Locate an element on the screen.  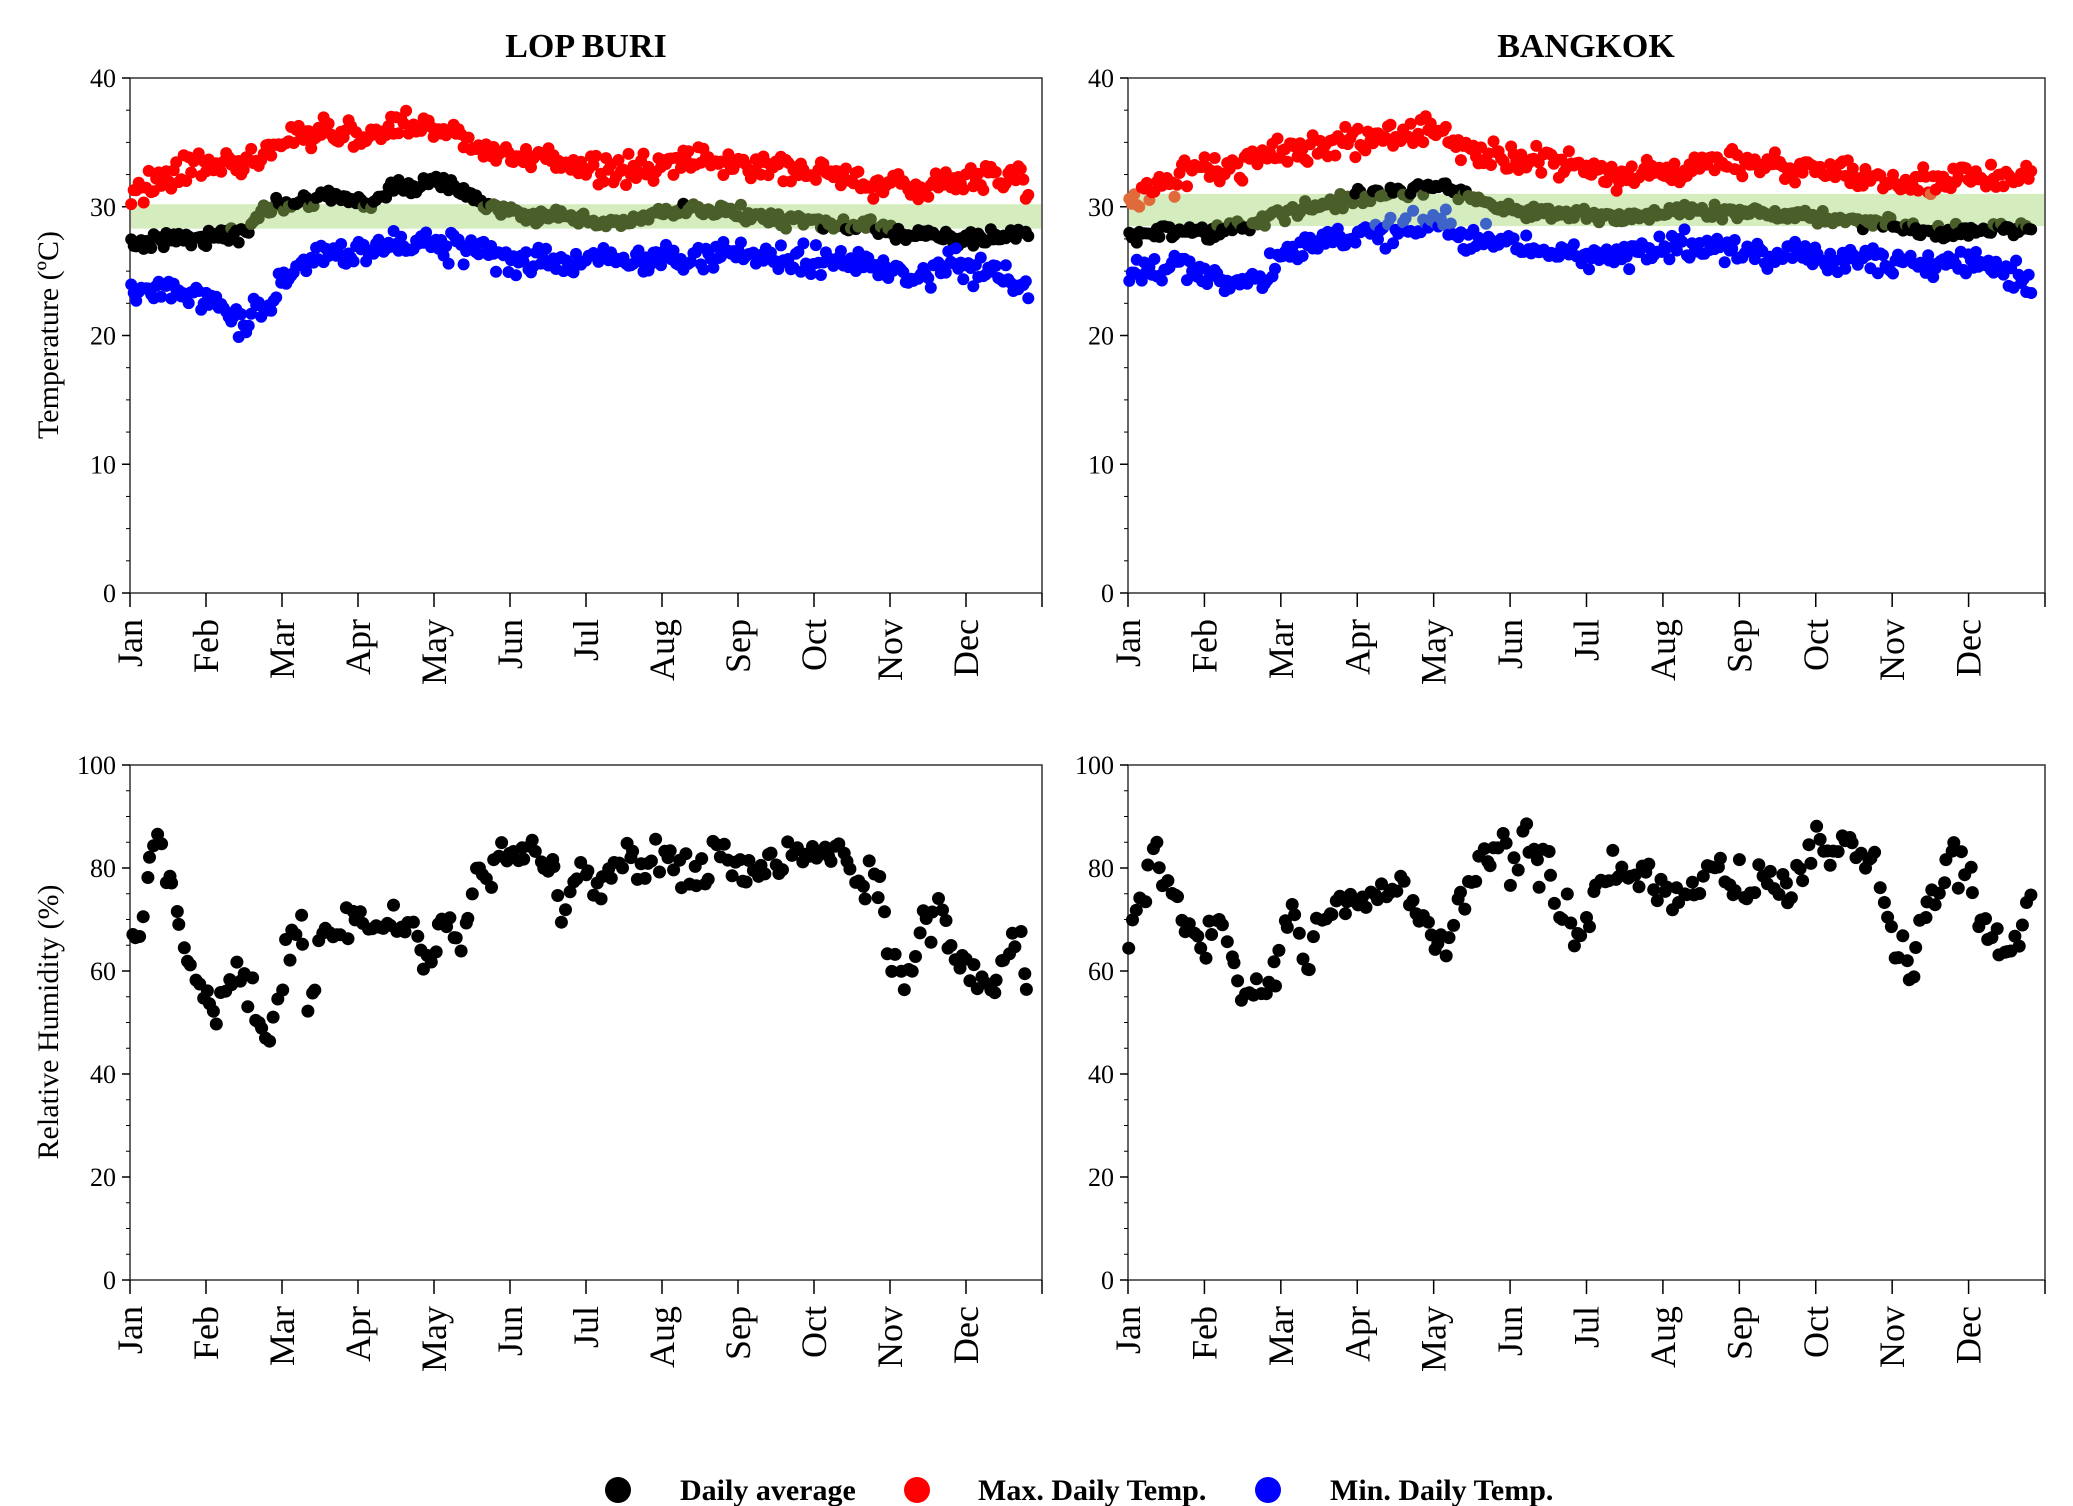
y-tick-label: 40 is located at coordinates (103, 78).